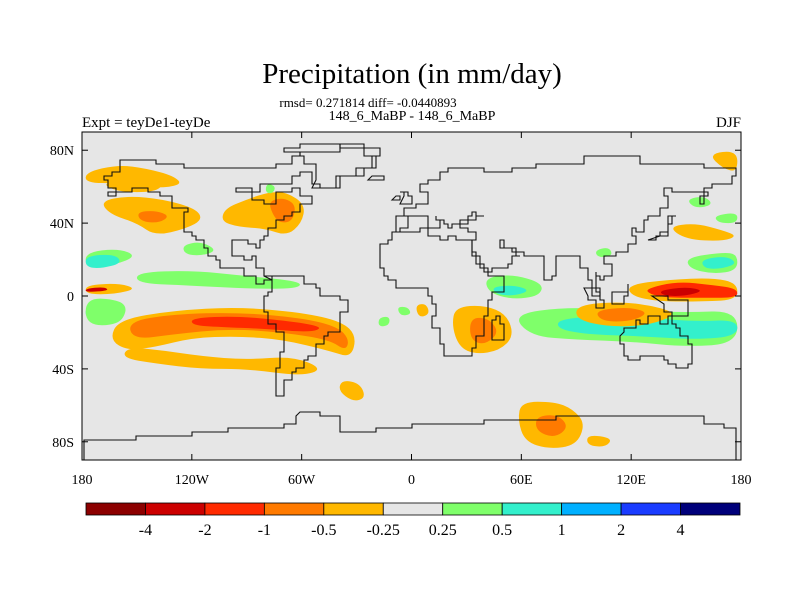 The image size is (800, 600). Describe the element at coordinates (152, 217) in the screenshot. I see `anomaly-region-north-pacific-orange-core` at that location.